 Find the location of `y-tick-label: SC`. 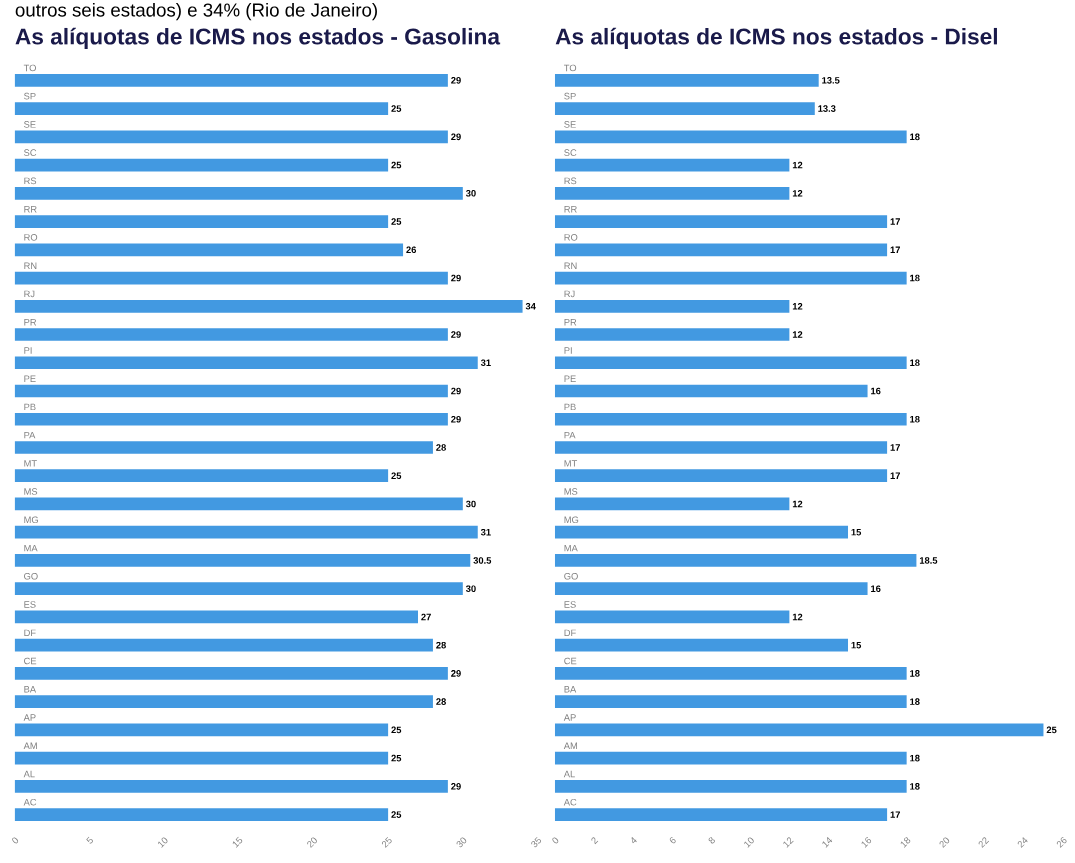

y-tick-label: SC is located at coordinates (570, 152).